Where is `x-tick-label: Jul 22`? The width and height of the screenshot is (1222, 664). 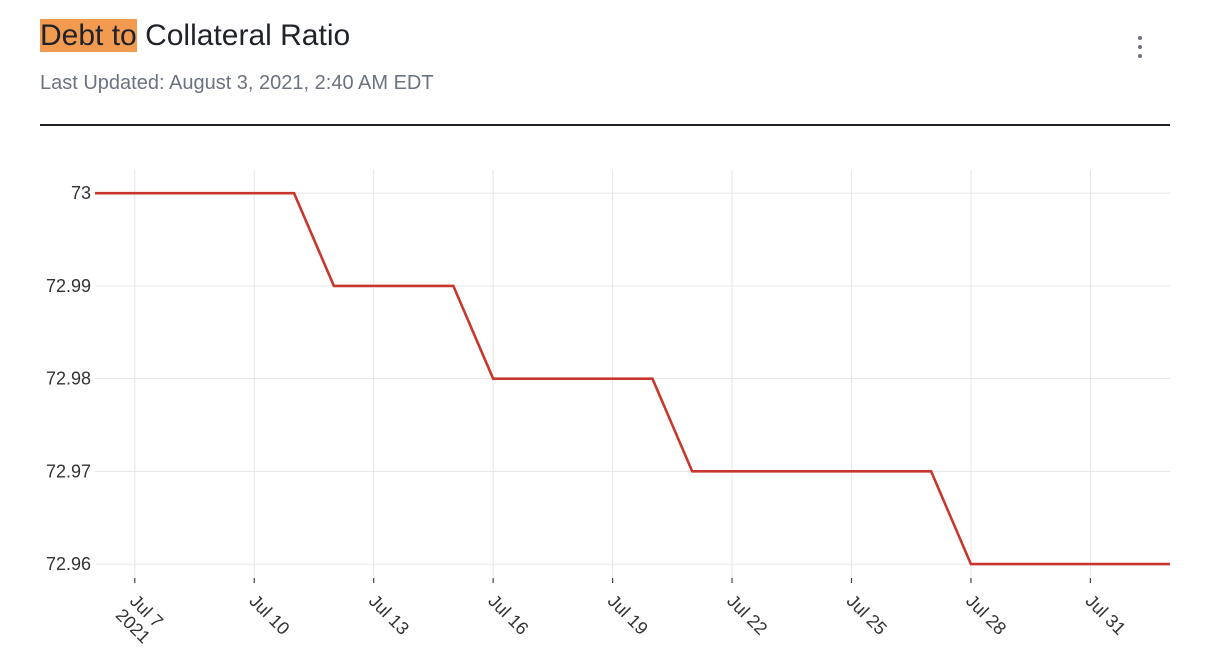
x-tick-label: Jul 22 is located at coordinates (747, 615).